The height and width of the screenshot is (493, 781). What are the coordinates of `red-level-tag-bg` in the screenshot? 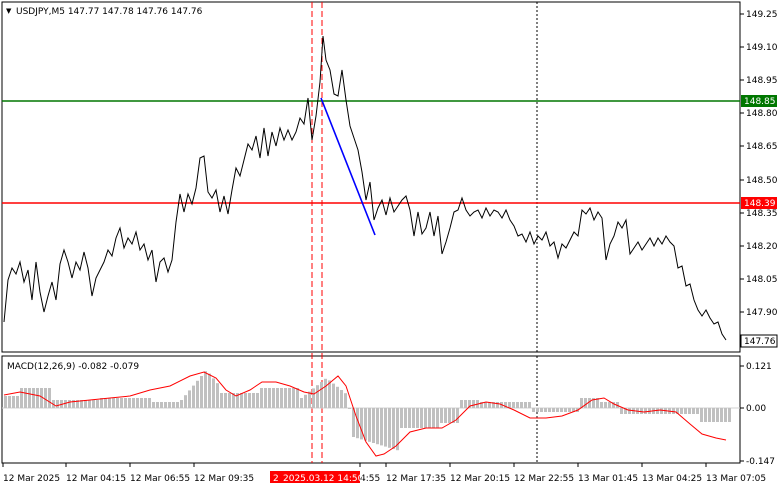 It's located at (759, 203).